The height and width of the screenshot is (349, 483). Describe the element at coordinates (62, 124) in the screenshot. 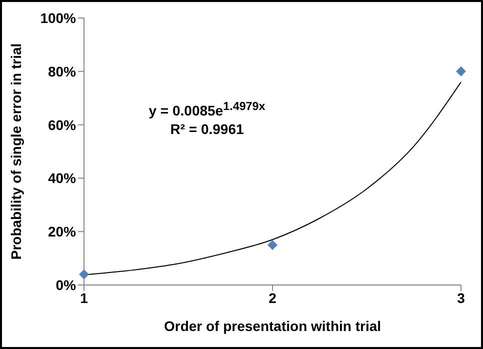

I see `y-tick-label: 60%` at that location.